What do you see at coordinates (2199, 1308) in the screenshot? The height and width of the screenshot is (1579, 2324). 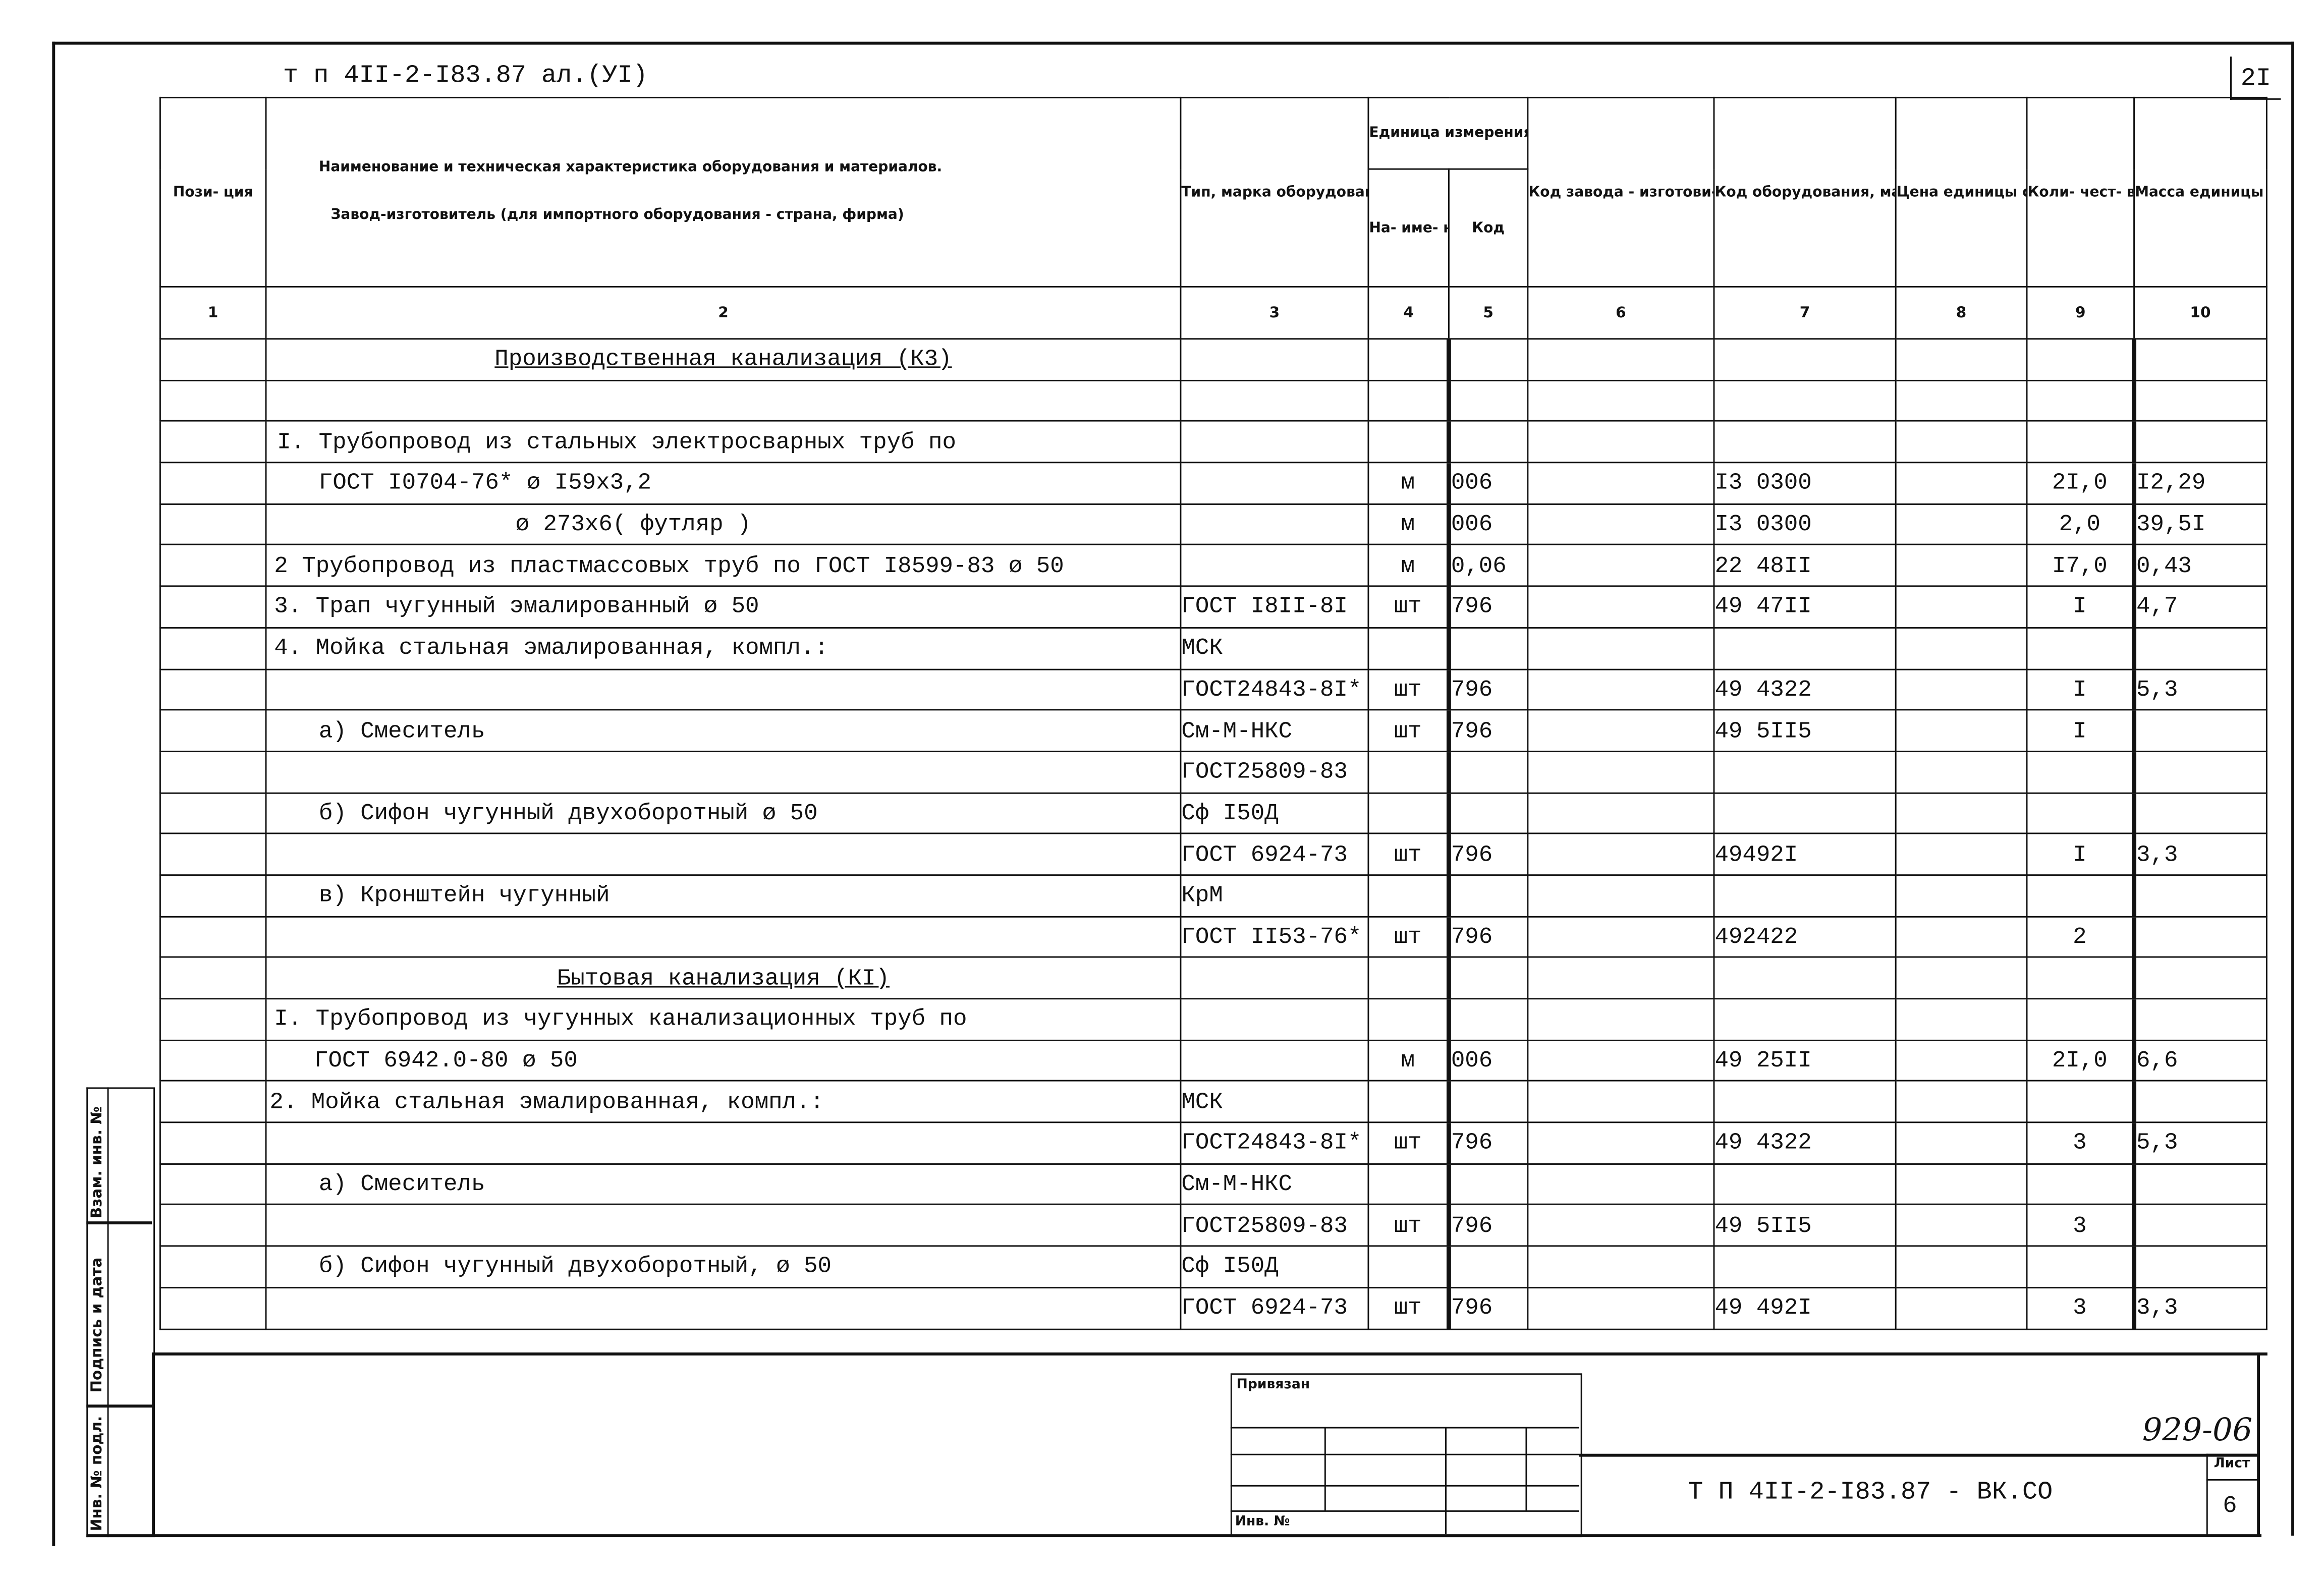 I see `cell-mass: 3,3` at bounding box center [2199, 1308].